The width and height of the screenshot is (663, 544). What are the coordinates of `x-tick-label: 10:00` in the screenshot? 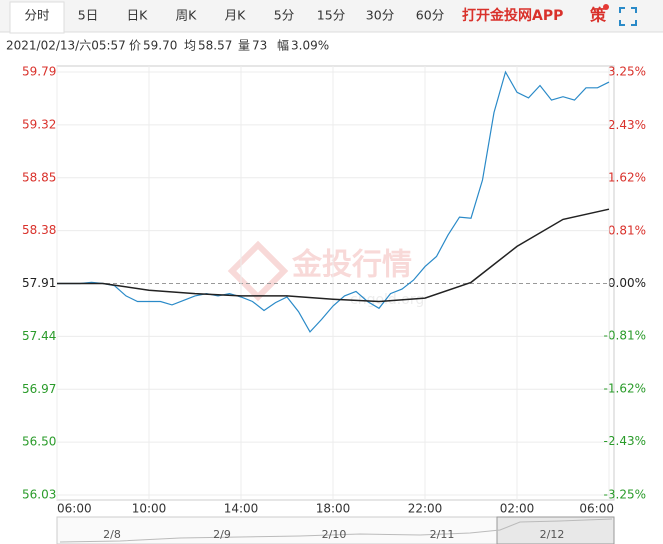 It's located at (149, 509).